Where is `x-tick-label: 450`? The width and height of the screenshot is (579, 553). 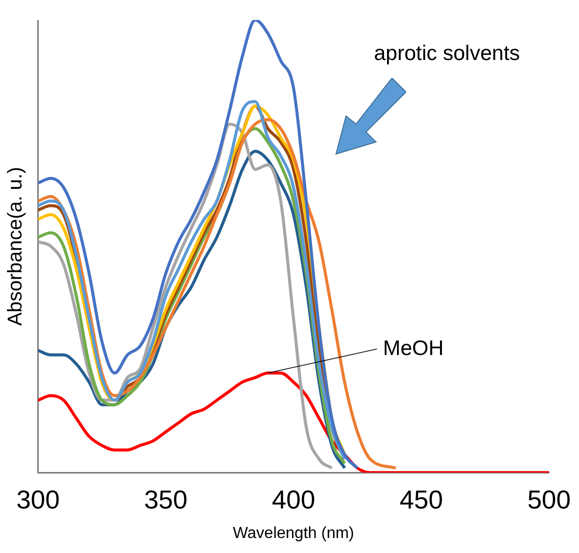
x-tick-label: 450 is located at coordinates (421, 499).